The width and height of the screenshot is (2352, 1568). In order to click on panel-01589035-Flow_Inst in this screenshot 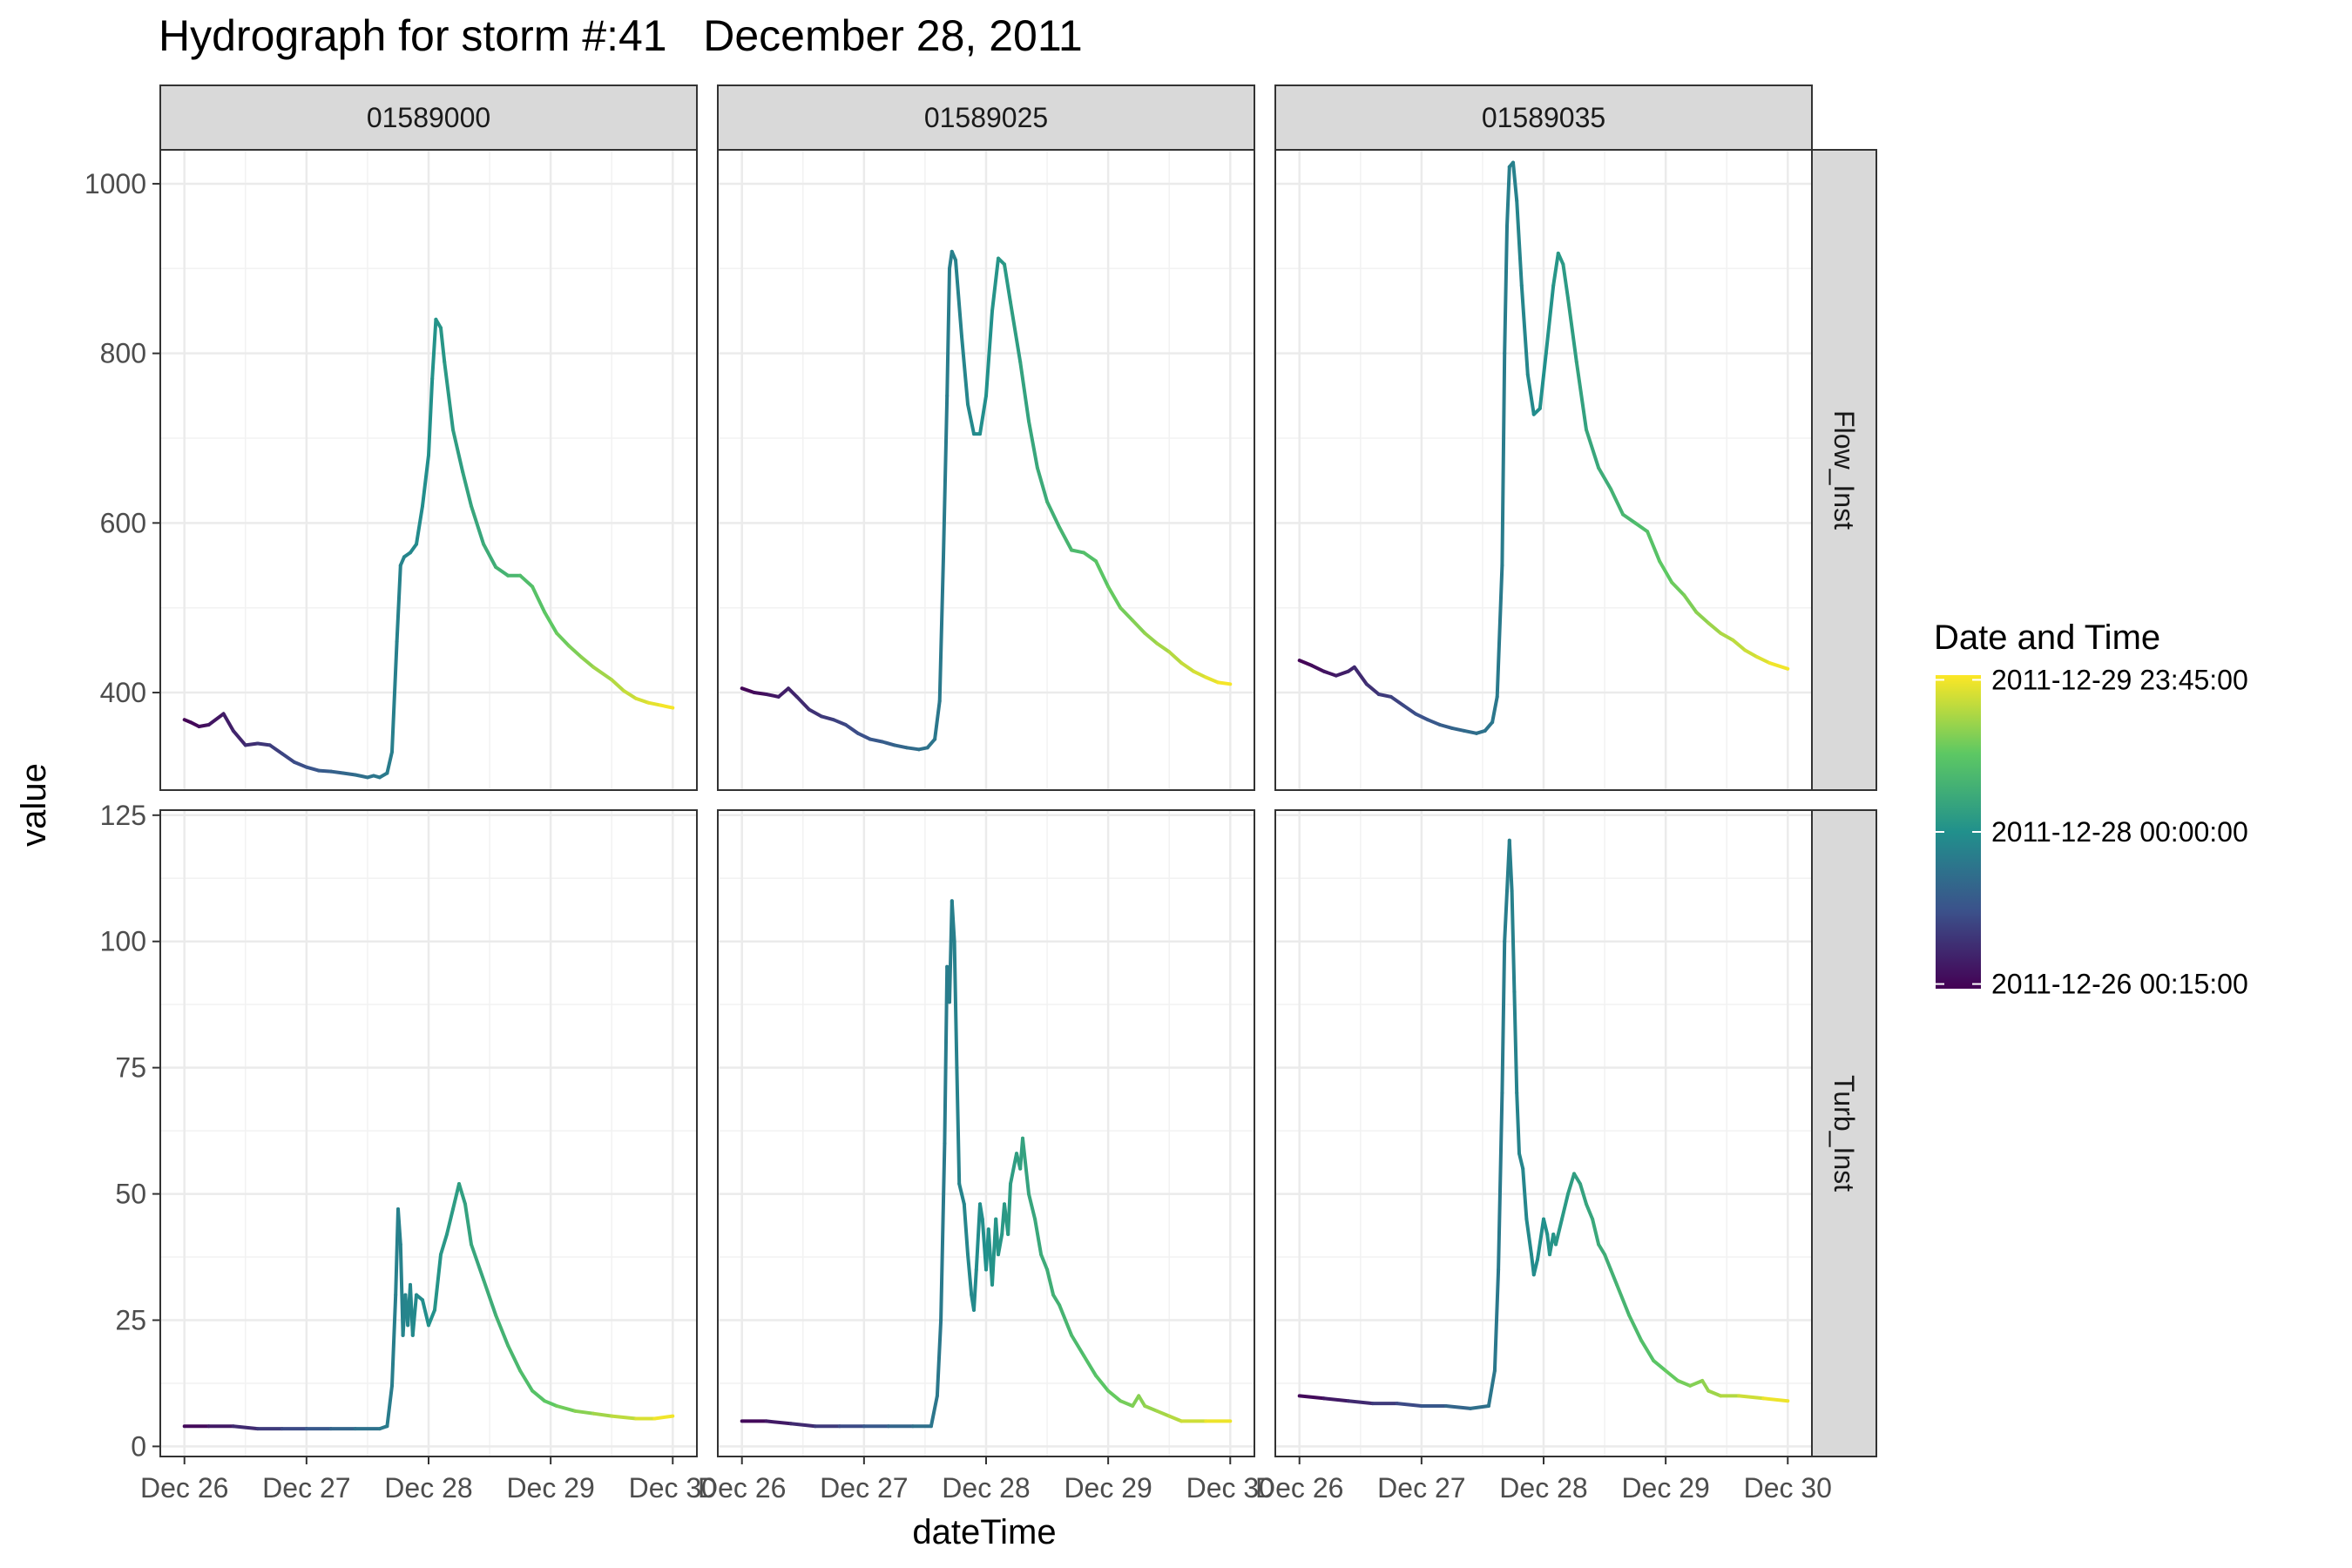, I will do `click(1543, 470)`.